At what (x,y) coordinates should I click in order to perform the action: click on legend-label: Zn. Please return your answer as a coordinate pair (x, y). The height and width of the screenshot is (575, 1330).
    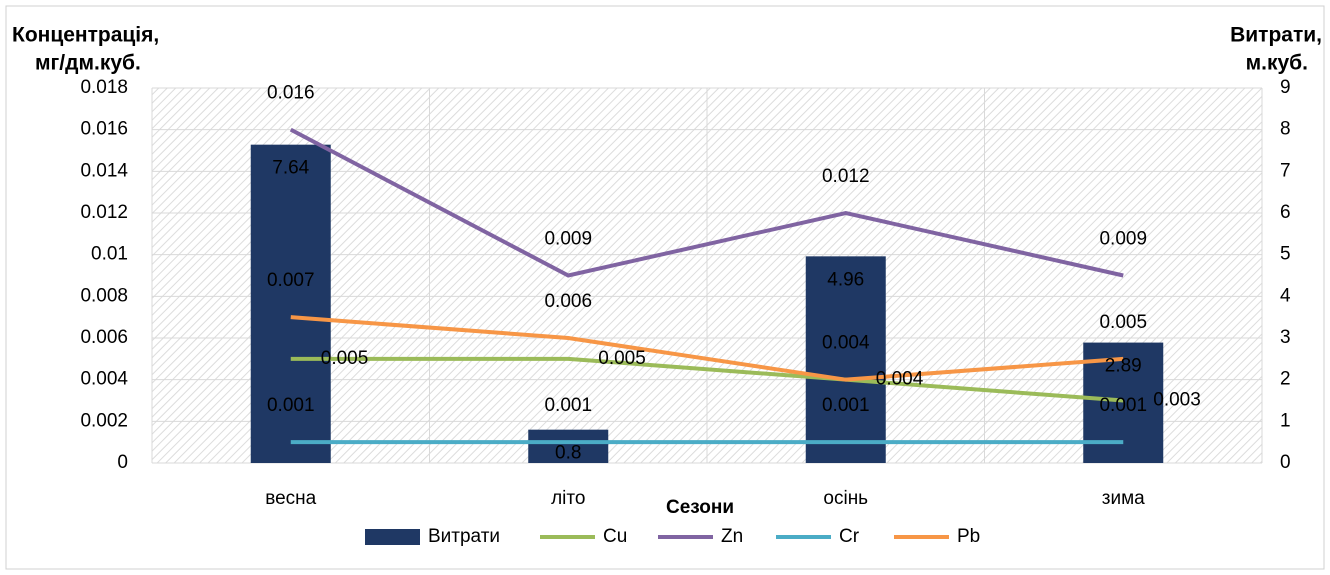
    Looking at the image, I should click on (732, 536).